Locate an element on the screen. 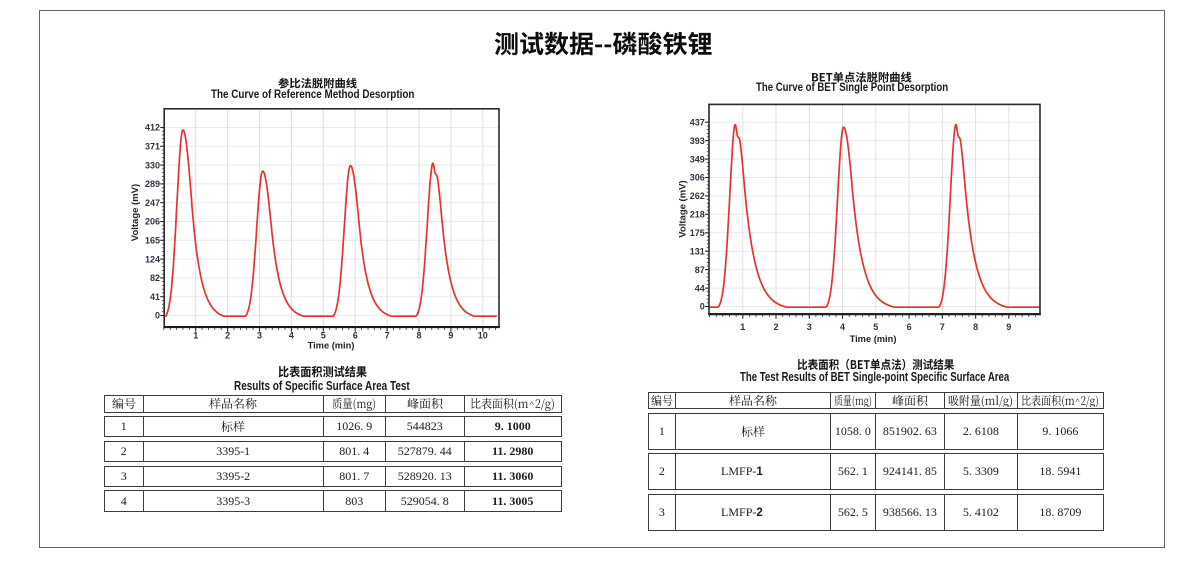  svg-text: 124 is located at coordinates (152, 259).